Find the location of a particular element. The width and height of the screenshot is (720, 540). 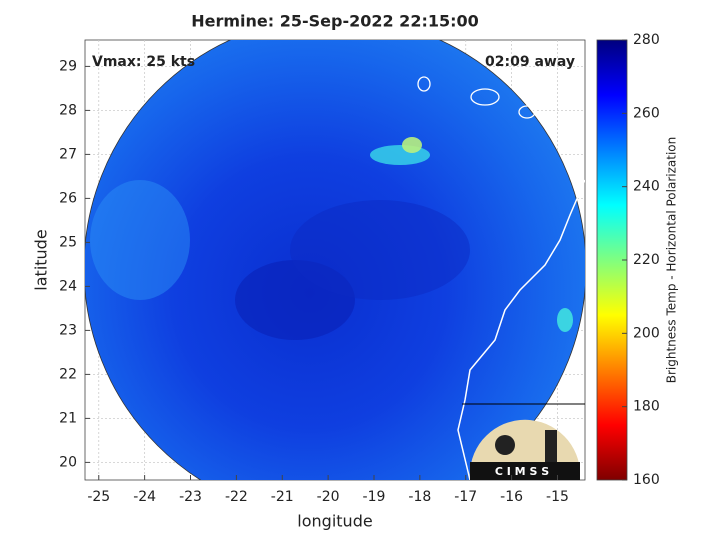

x-tick-label: -22 is located at coordinates (236, 497).